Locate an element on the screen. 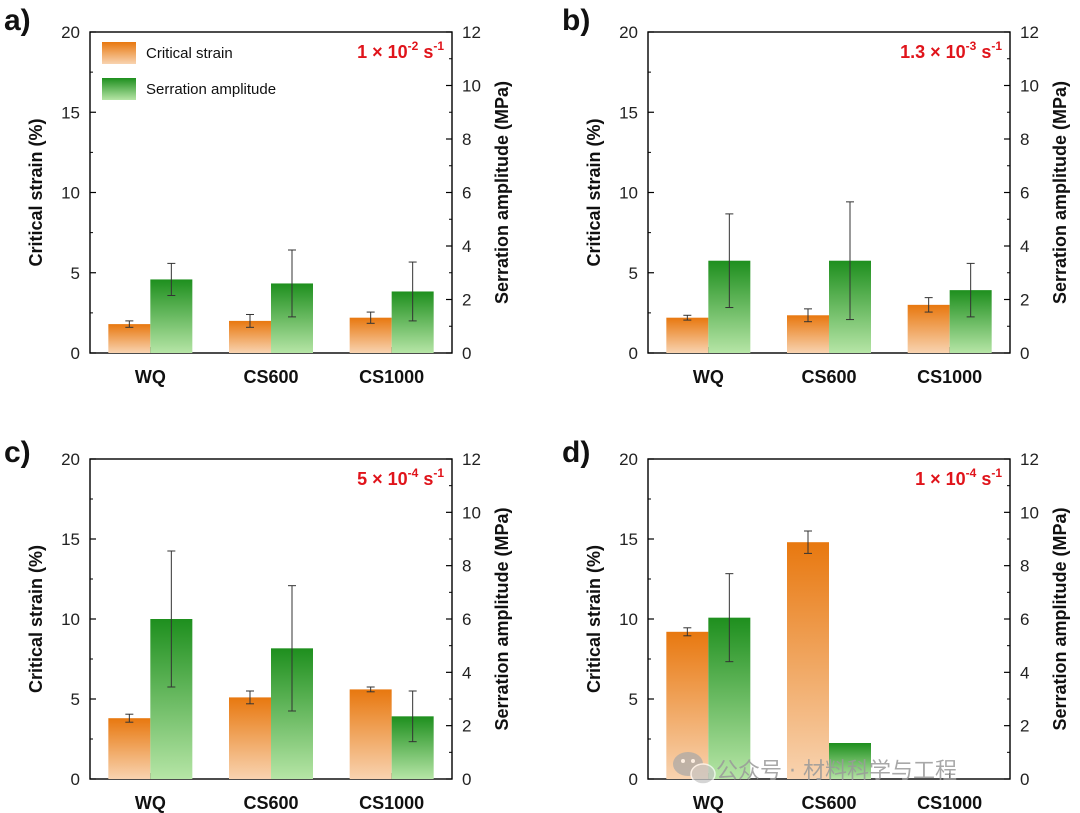  strain-rate-label: 1.3 × 10-3 s-1 is located at coordinates (951, 50).